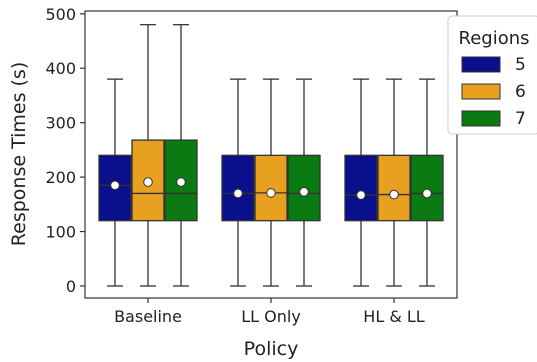  Describe the element at coordinates (19, 154) in the screenshot. I see `y-axis-label: Response Times (s)` at that location.